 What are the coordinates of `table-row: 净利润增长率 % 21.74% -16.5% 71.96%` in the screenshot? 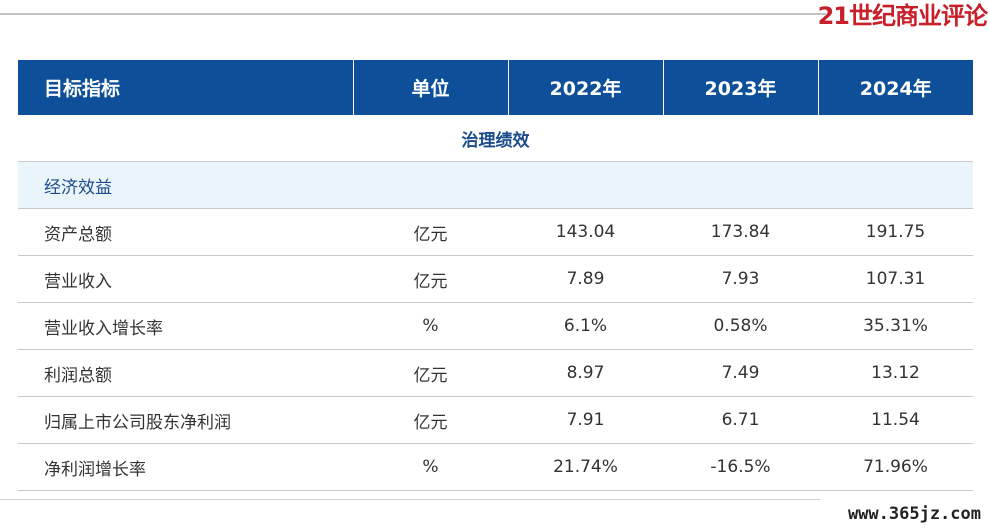 It's located at (495, 467).